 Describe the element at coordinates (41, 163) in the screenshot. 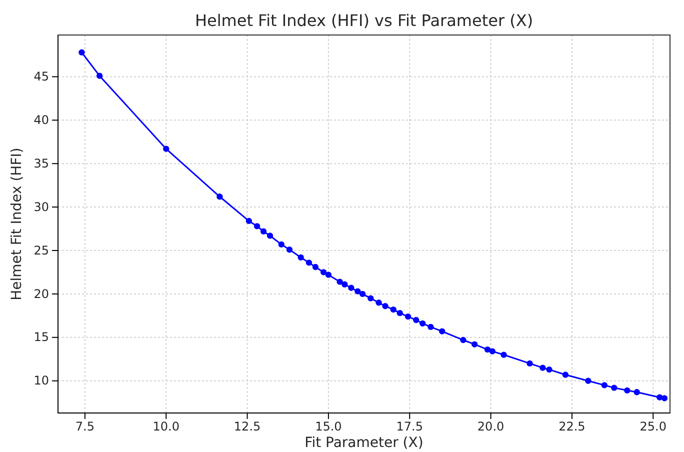

I see `y-tick-label: 35` at that location.